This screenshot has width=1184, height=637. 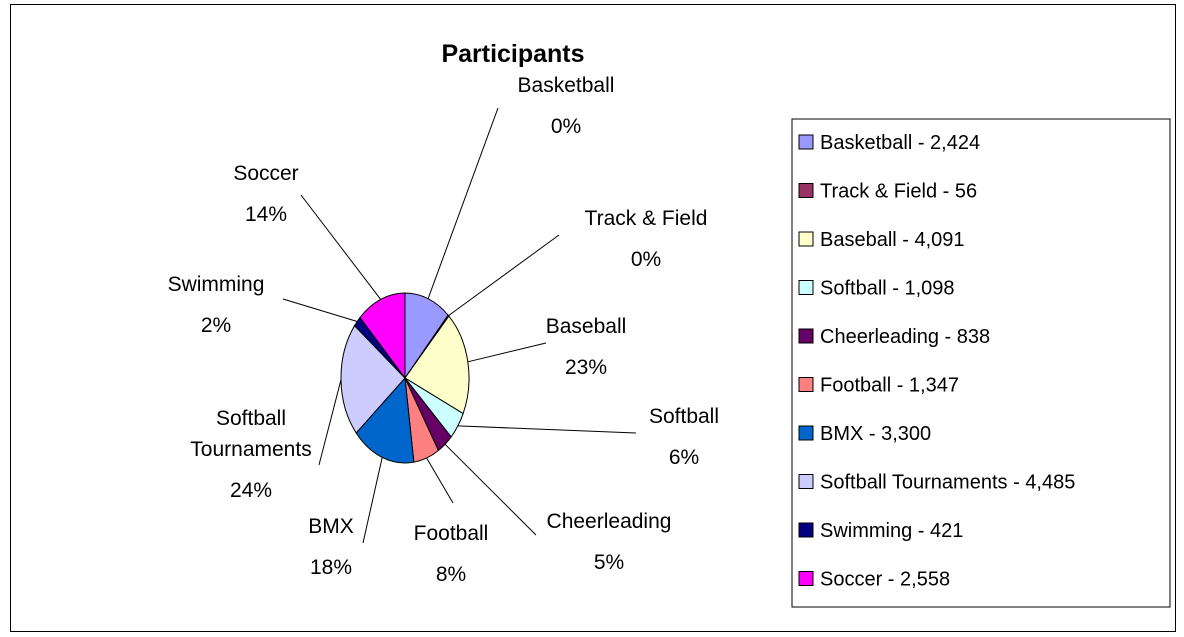 What do you see at coordinates (947, 483) in the screenshot?
I see `legend-label: Softball Tournaments - 4,485` at bounding box center [947, 483].